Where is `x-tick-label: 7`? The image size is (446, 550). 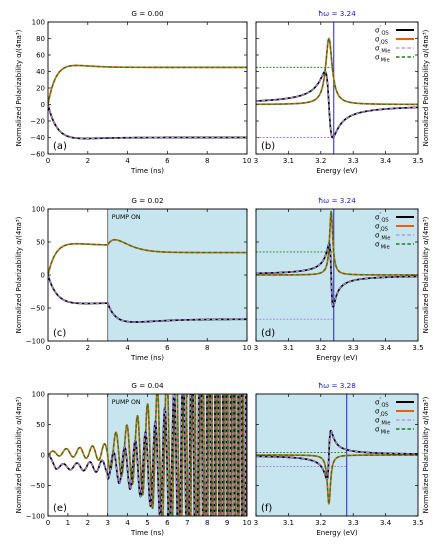
x-tick-label: 7 is located at coordinates (187, 523).